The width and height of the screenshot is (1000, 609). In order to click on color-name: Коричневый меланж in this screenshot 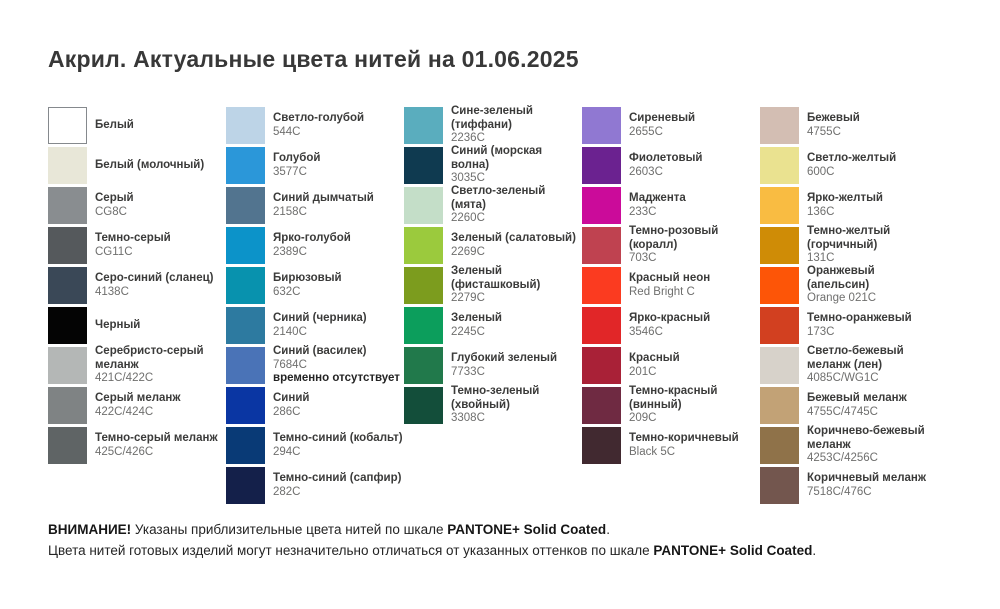, I will do `click(867, 478)`.